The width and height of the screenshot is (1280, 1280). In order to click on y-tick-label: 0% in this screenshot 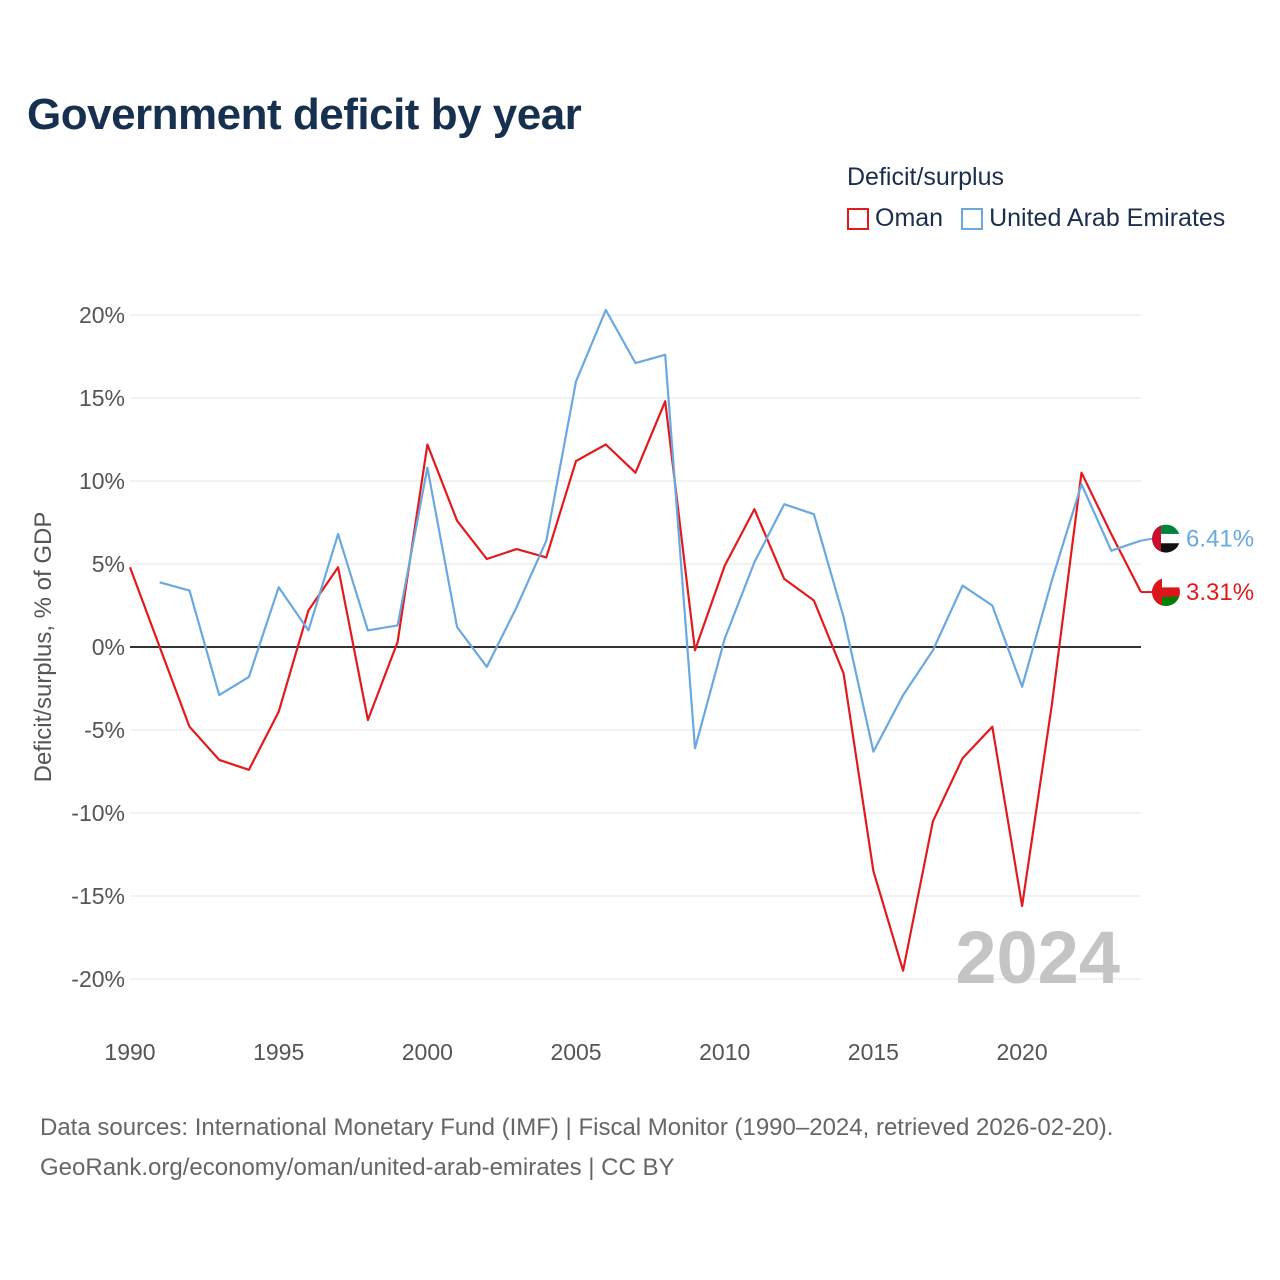, I will do `click(108, 647)`.